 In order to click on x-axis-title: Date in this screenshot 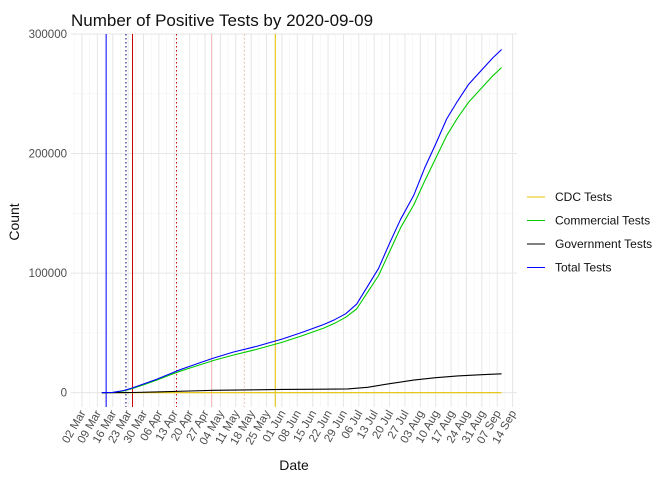, I will do `click(294, 465)`.